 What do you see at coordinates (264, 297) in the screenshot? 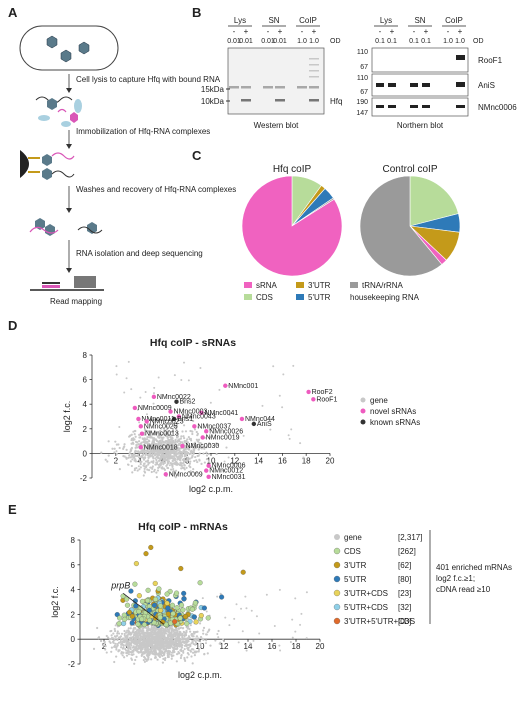
I see `legend-cds: CDS` at bounding box center [264, 297].